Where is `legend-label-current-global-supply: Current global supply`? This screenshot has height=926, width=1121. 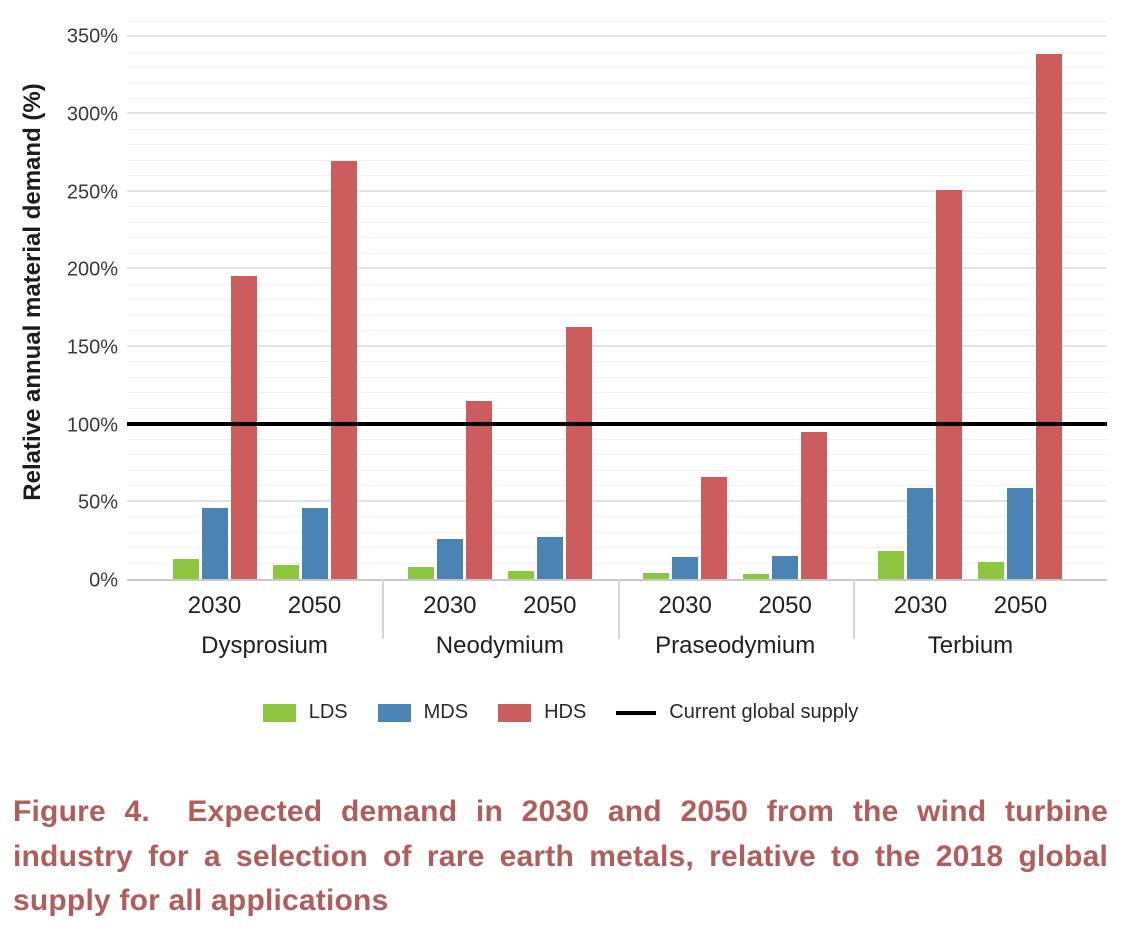
legend-label-current-global-supply: Current global supply is located at coordinates (764, 712).